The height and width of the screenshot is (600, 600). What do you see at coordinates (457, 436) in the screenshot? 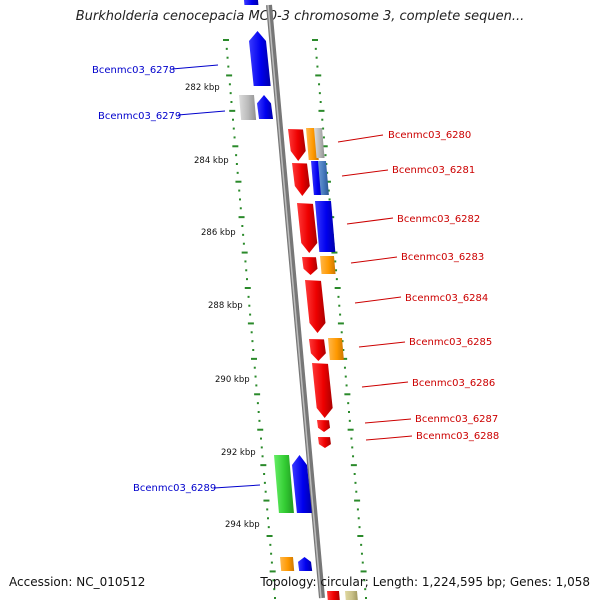
I see `gene-label-6288: Bcenmc03_6288` at bounding box center [457, 436].